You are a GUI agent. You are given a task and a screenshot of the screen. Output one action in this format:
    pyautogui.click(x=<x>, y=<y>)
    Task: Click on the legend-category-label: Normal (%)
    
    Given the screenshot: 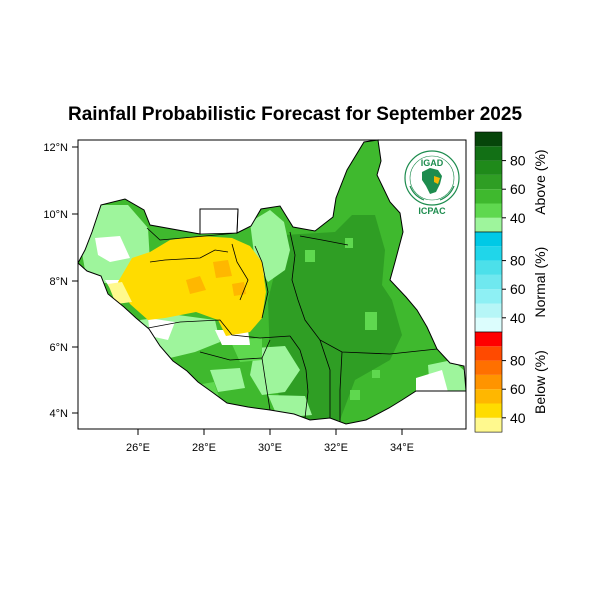 What is the action you would take?
    pyautogui.click(x=540, y=282)
    